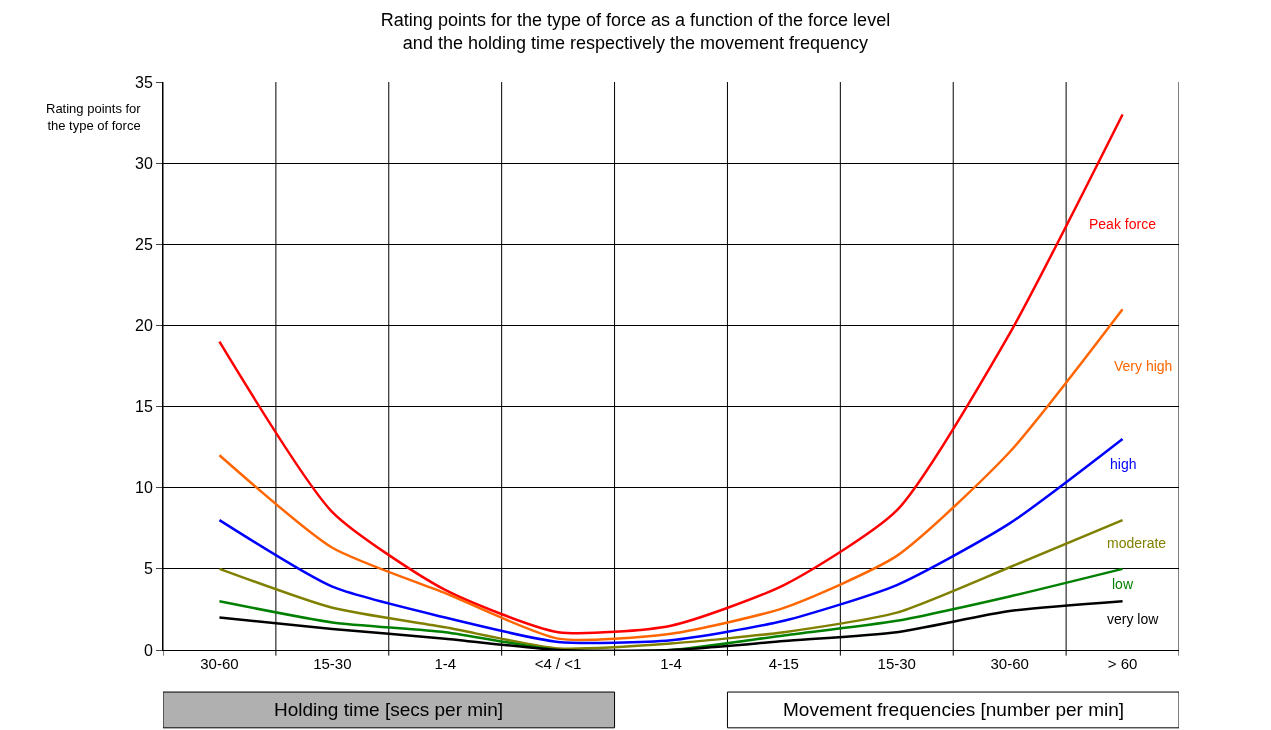 The image size is (1271, 730). What do you see at coordinates (148, 569) in the screenshot?
I see `y-tick-label: 5` at bounding box center [148, 569].